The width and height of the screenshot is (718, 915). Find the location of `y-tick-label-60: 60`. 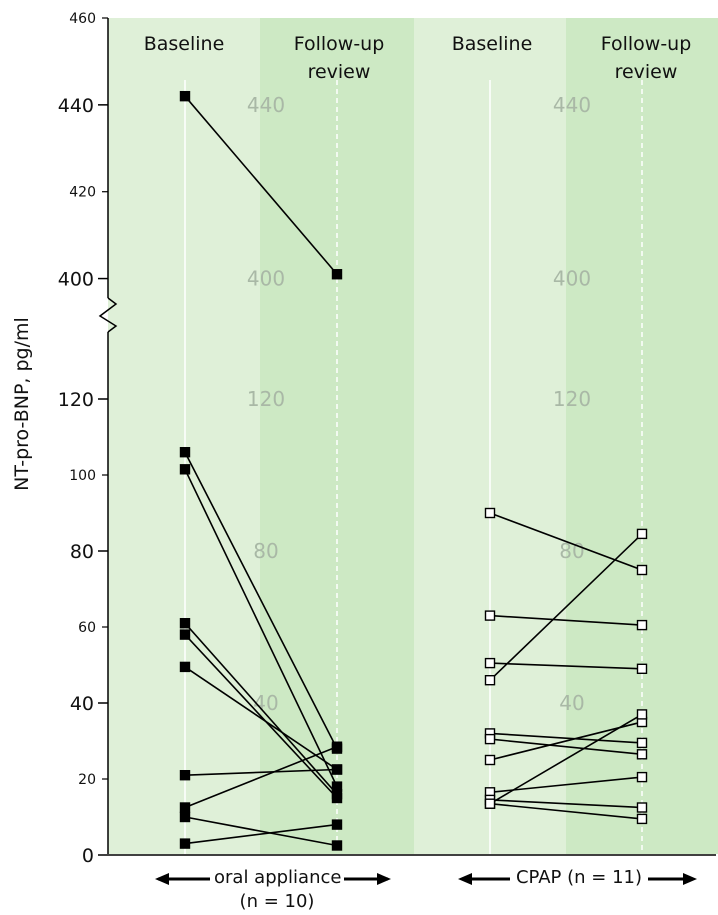

y-tick-label-60: 60 is located at coordinates (87, 628).